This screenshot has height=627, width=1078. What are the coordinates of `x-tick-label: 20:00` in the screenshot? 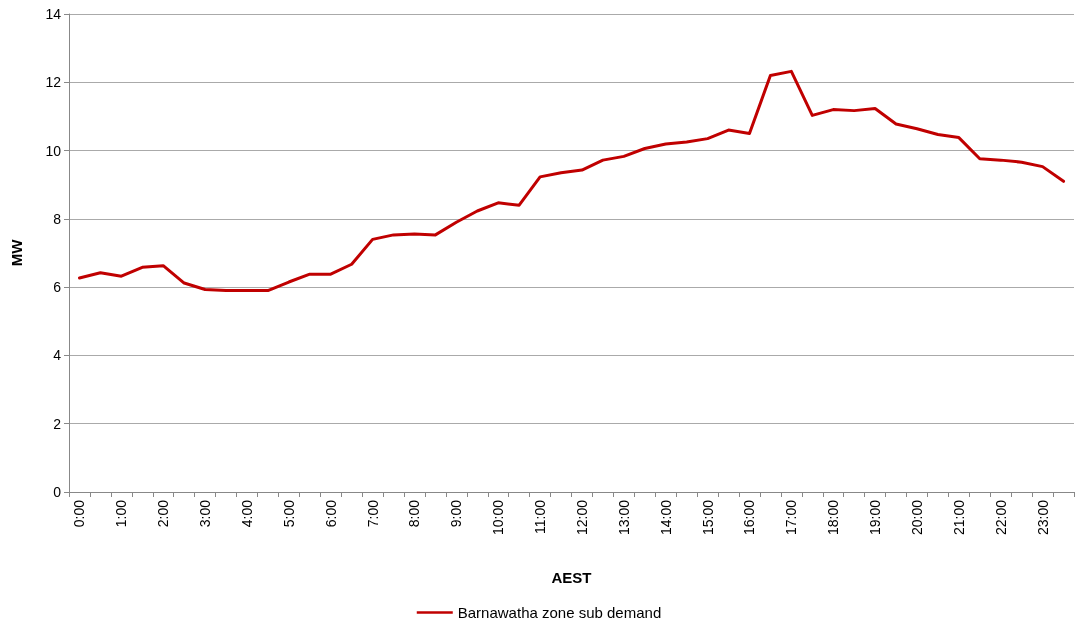 It's located at (916, 517).